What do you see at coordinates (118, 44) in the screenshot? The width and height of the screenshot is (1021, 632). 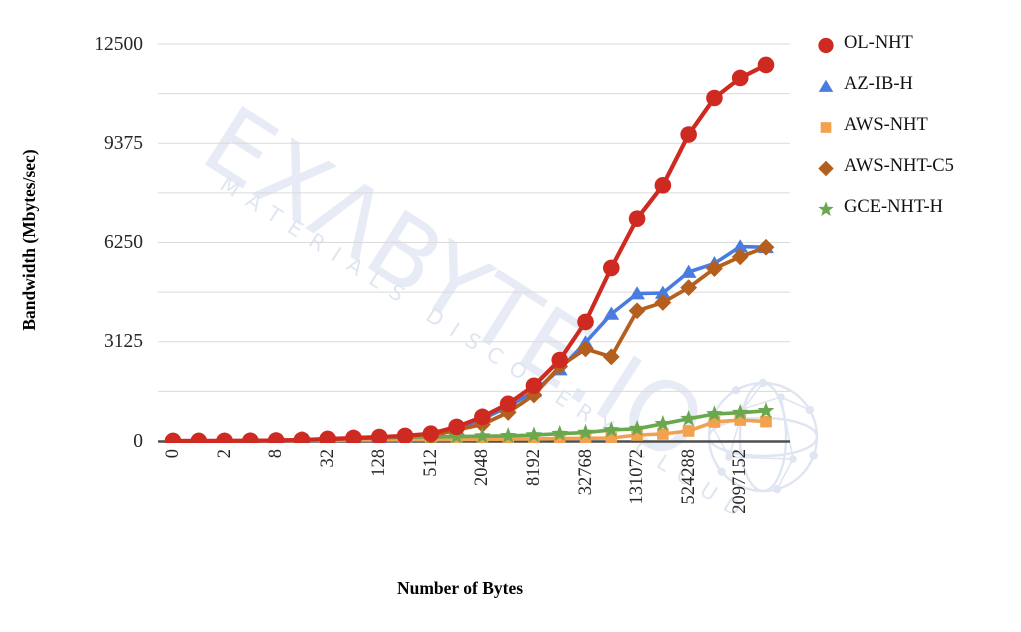 I see `y-tick-label: 12500` at bounding box center [118, 44].